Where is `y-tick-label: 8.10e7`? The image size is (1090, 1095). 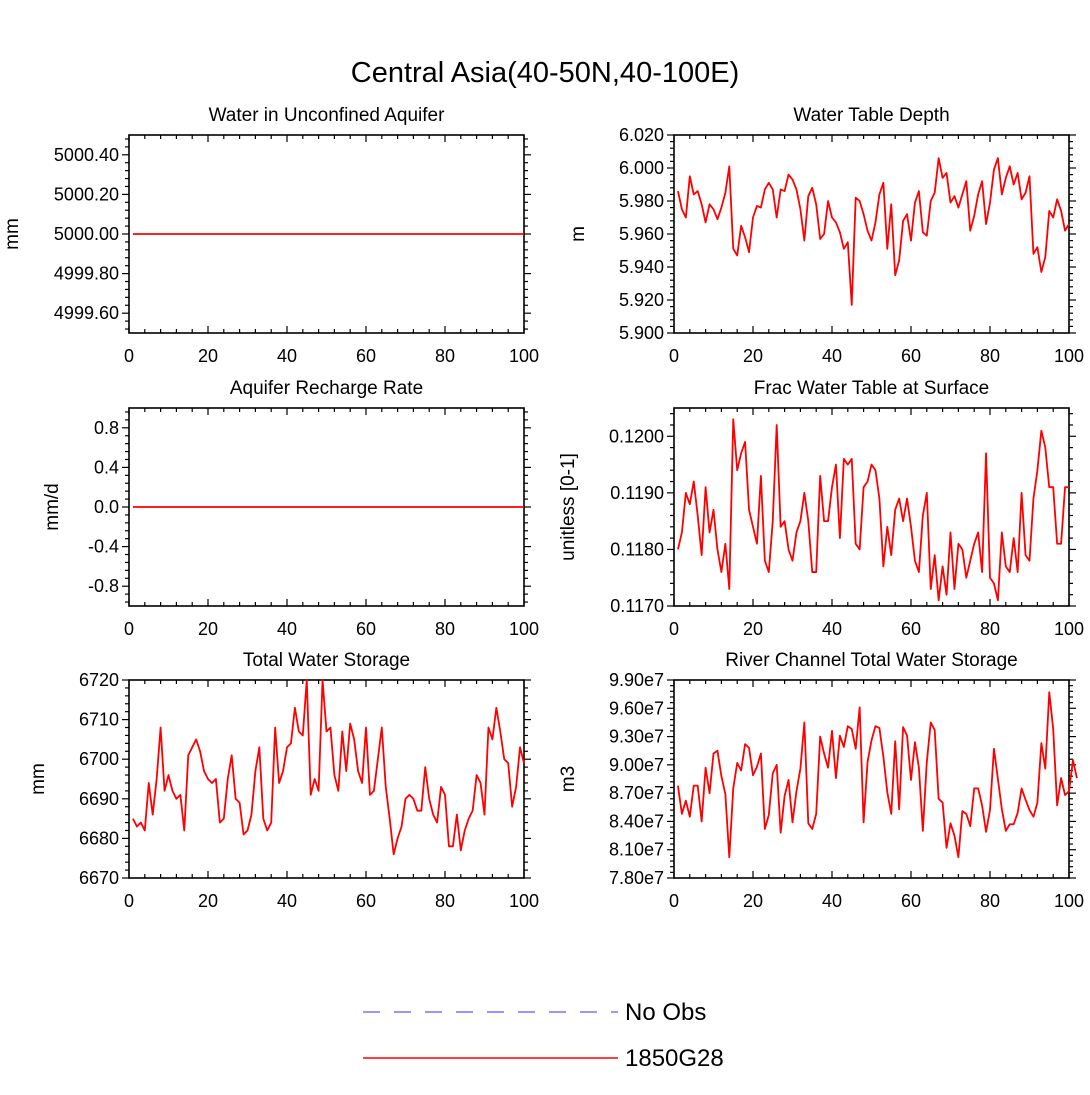 y-tick-label: 8.10e7 is located at coordinates (636, 850).